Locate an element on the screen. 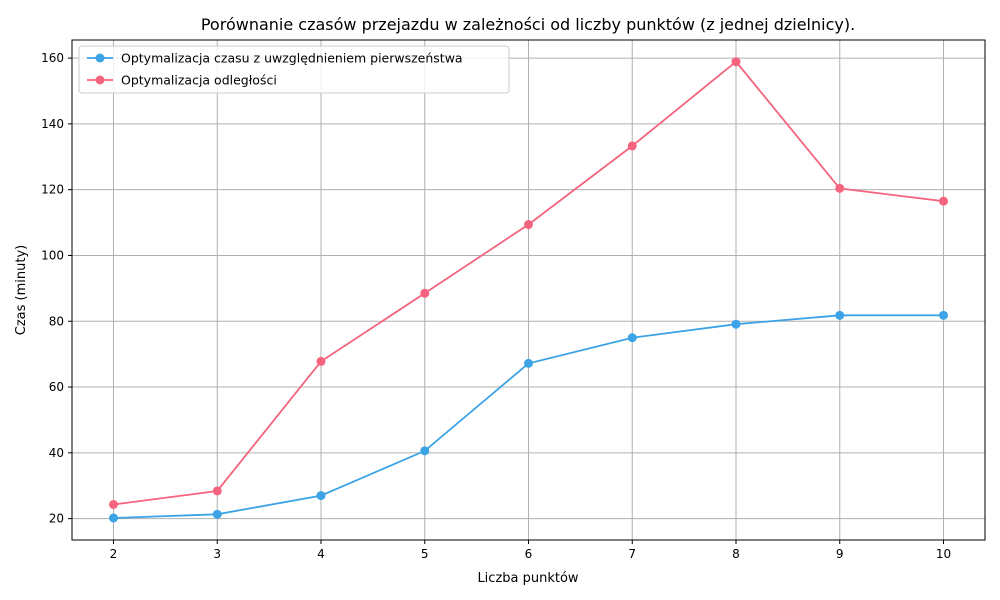  y-tick-label: 100 is located at coordinates (52, 255).